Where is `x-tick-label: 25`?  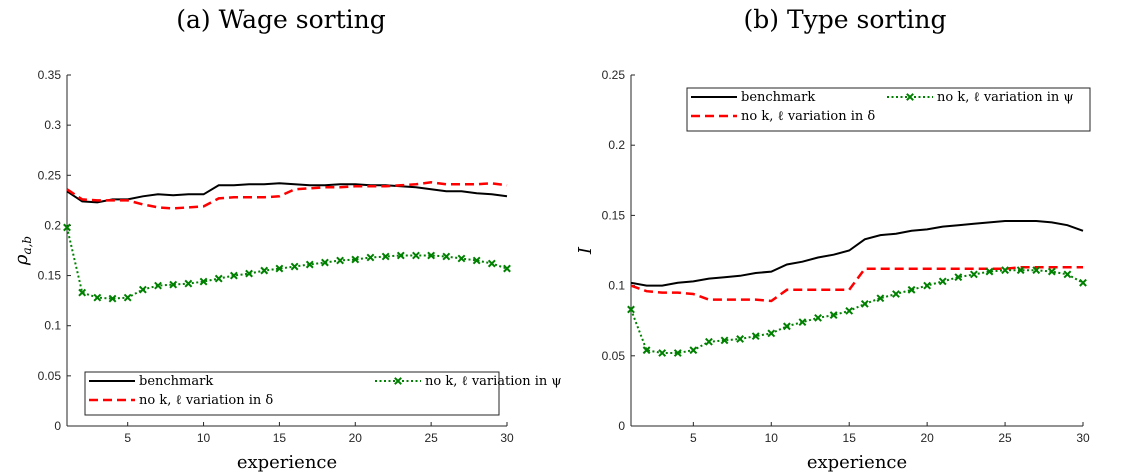 x-tick-label: 25 is located at coordinates (431, 438).